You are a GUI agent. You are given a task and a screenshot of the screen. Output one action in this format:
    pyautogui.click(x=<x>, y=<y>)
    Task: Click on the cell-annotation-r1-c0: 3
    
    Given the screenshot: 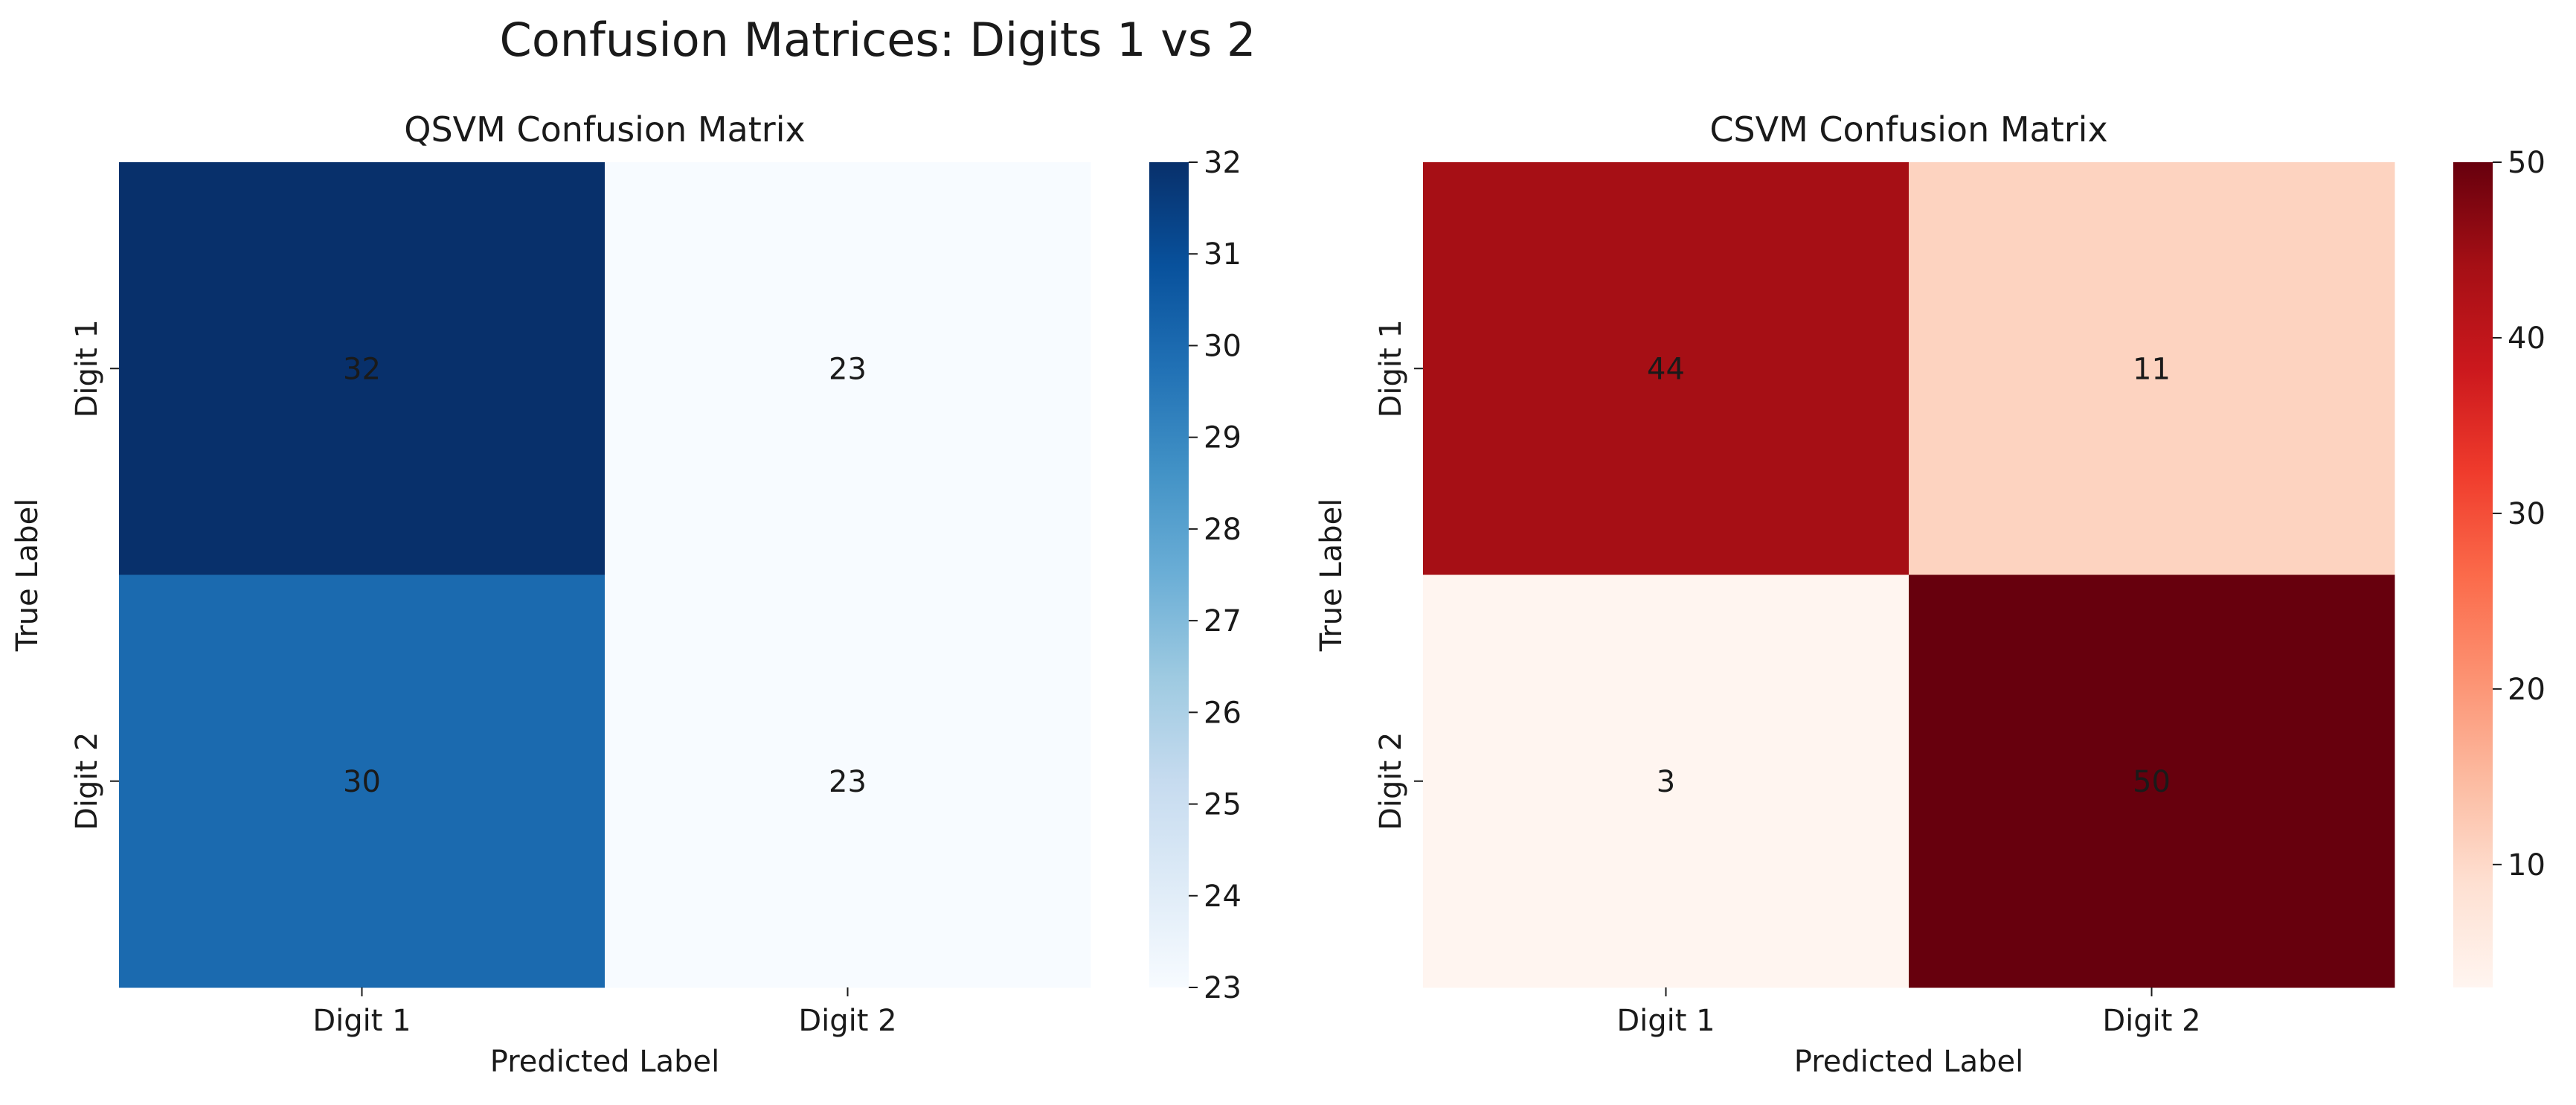 What is the action you would take?
    pyautogui.click(x=1666, y=782)
    